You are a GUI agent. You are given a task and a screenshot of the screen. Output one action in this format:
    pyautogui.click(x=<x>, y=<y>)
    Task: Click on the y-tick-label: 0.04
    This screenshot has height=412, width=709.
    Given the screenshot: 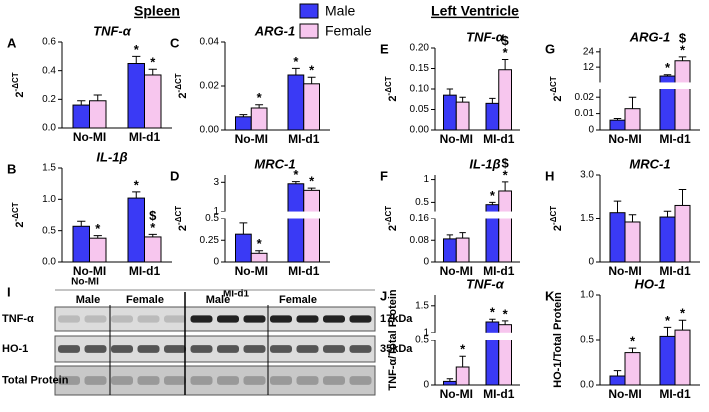 What is the action you would take?
    pyautogui.click(x=210, y=42)
    